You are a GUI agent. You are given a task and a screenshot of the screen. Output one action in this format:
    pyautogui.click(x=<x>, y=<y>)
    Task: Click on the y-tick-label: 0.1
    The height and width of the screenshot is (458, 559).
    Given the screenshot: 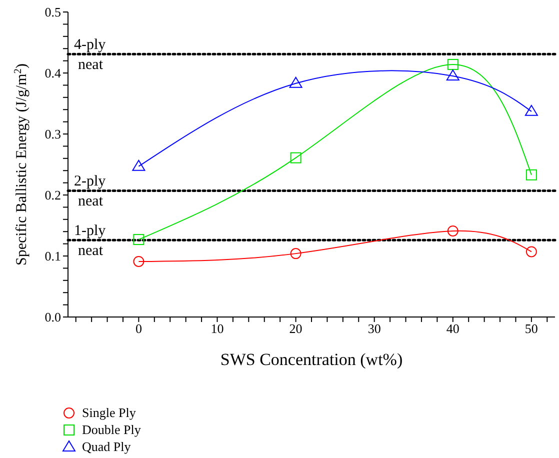 What is the action you would take?
    pyautogui.click(x=52, y=256)
    